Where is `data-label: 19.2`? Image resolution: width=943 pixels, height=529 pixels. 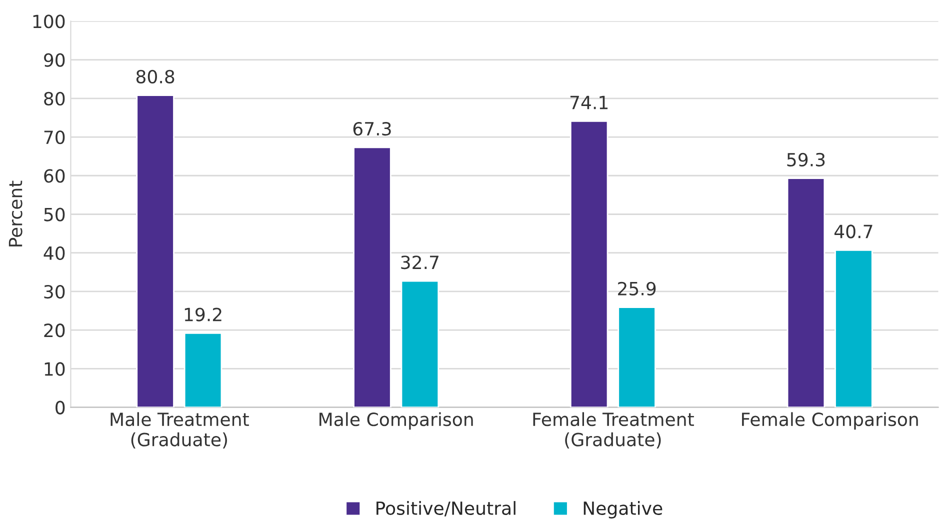
data-label: 19.2 is located at coordinates (203, 315).